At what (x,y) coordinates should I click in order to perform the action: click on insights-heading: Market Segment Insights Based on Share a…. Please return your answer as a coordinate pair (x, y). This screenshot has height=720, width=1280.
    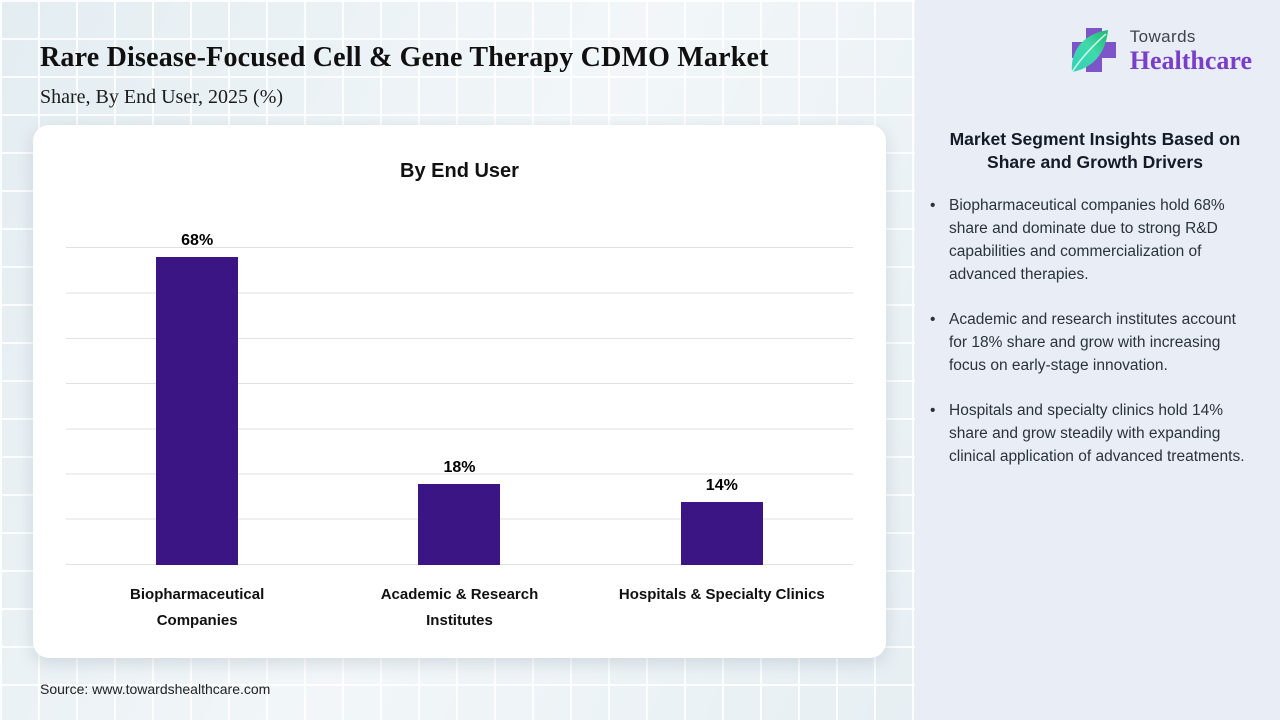
    Looking at the image, I should click on (1095, 150).